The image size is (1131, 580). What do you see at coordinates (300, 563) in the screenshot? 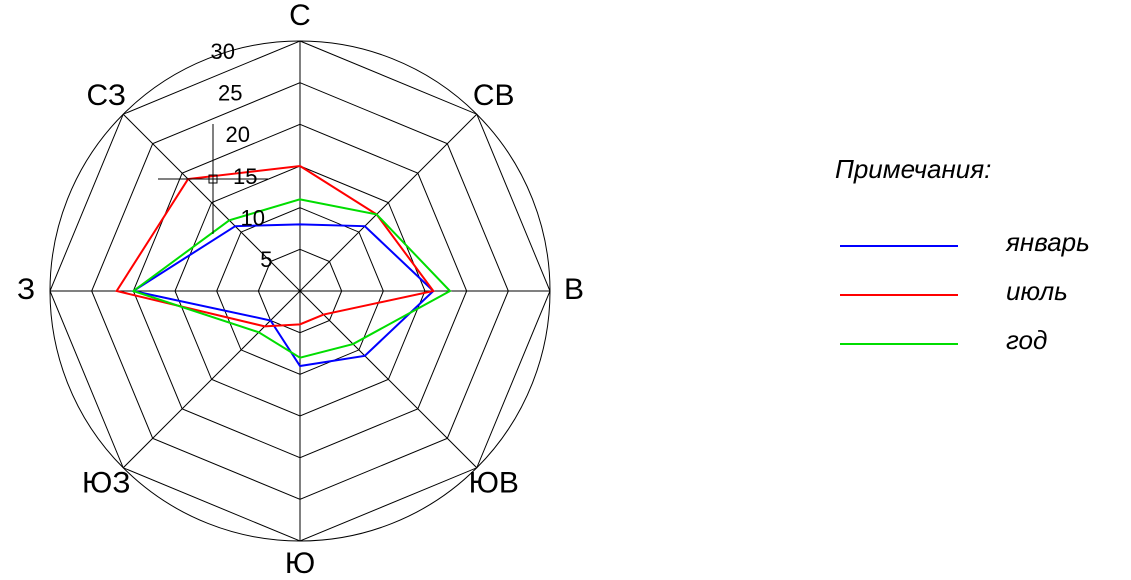
I see `direction-label: Ю` at bounding box center [300, 563].